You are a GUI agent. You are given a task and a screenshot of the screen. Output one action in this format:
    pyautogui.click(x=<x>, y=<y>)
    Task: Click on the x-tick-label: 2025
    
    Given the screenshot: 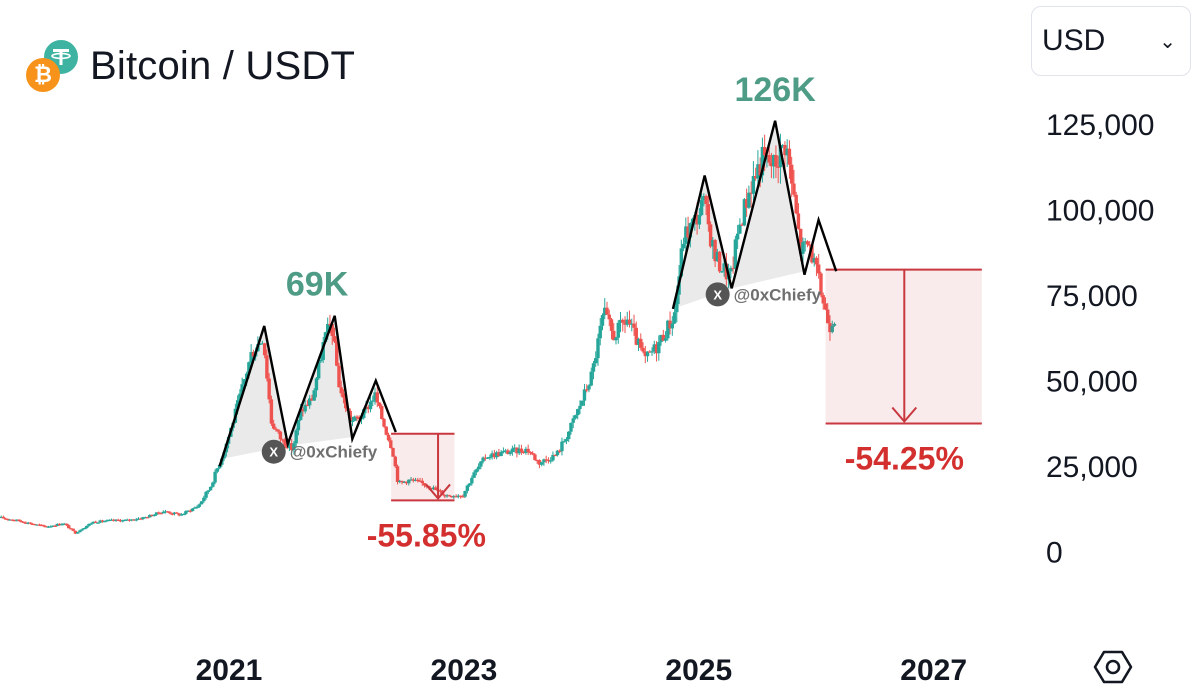 What is the action you would take?
    pyautogui.click(x=698, y=670)
    